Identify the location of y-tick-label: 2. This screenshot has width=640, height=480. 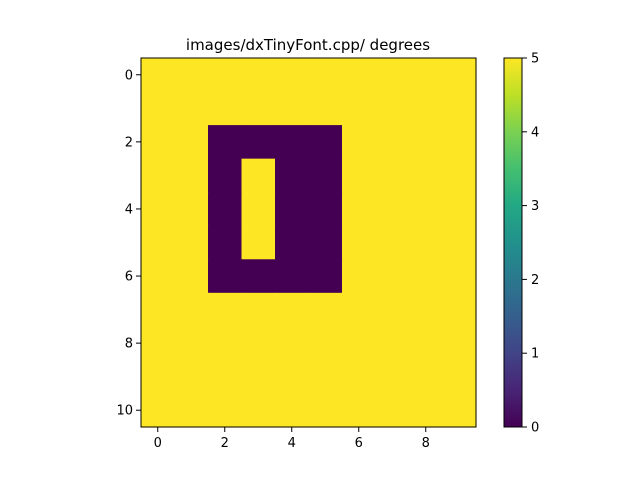
(129, 142).